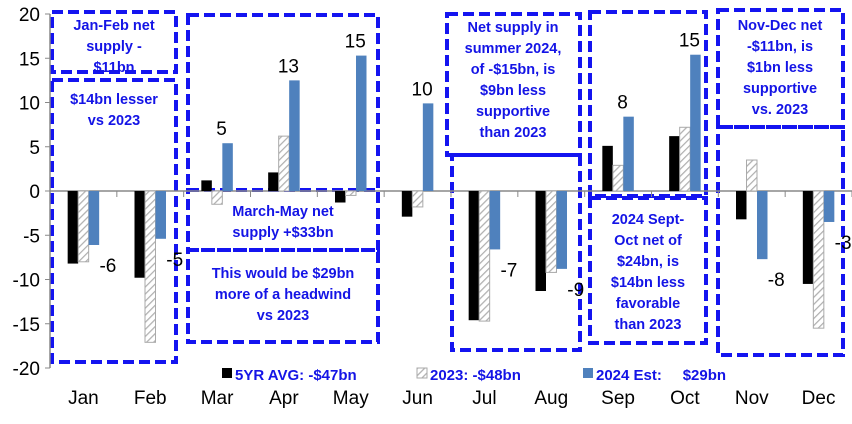  Describe the element at coordinates (282, 233) in the screenshot. I see `annotation-text: supply +$33bn` at that location.